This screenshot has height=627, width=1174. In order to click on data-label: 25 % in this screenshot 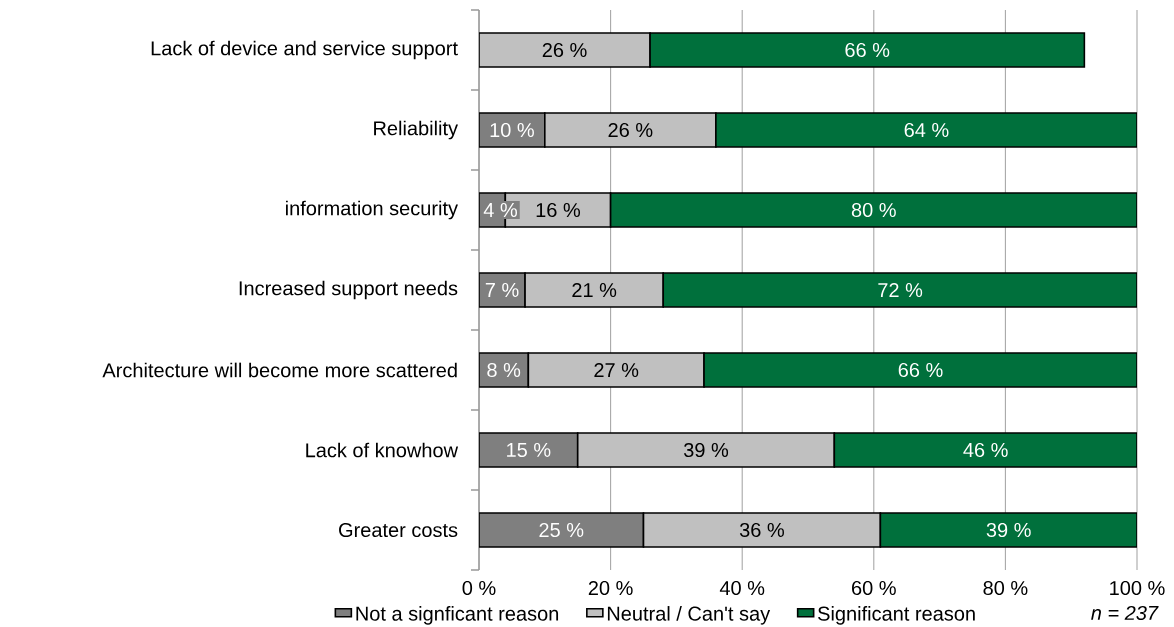, I will do `click(561, 530)`.